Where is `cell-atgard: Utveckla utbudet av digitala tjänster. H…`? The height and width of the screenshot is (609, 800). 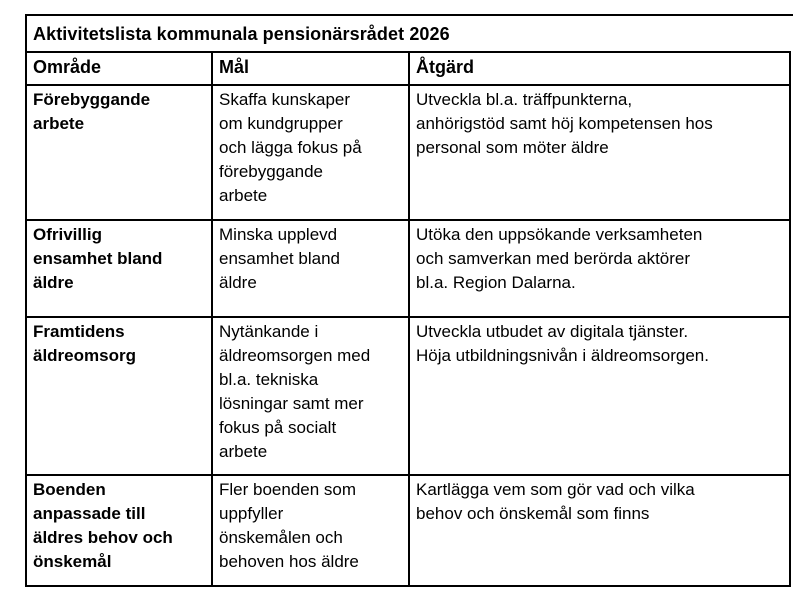
cell-atgard: Utveckla utbudet av digitala tjänster. H… is located at coordinates (599, 396).